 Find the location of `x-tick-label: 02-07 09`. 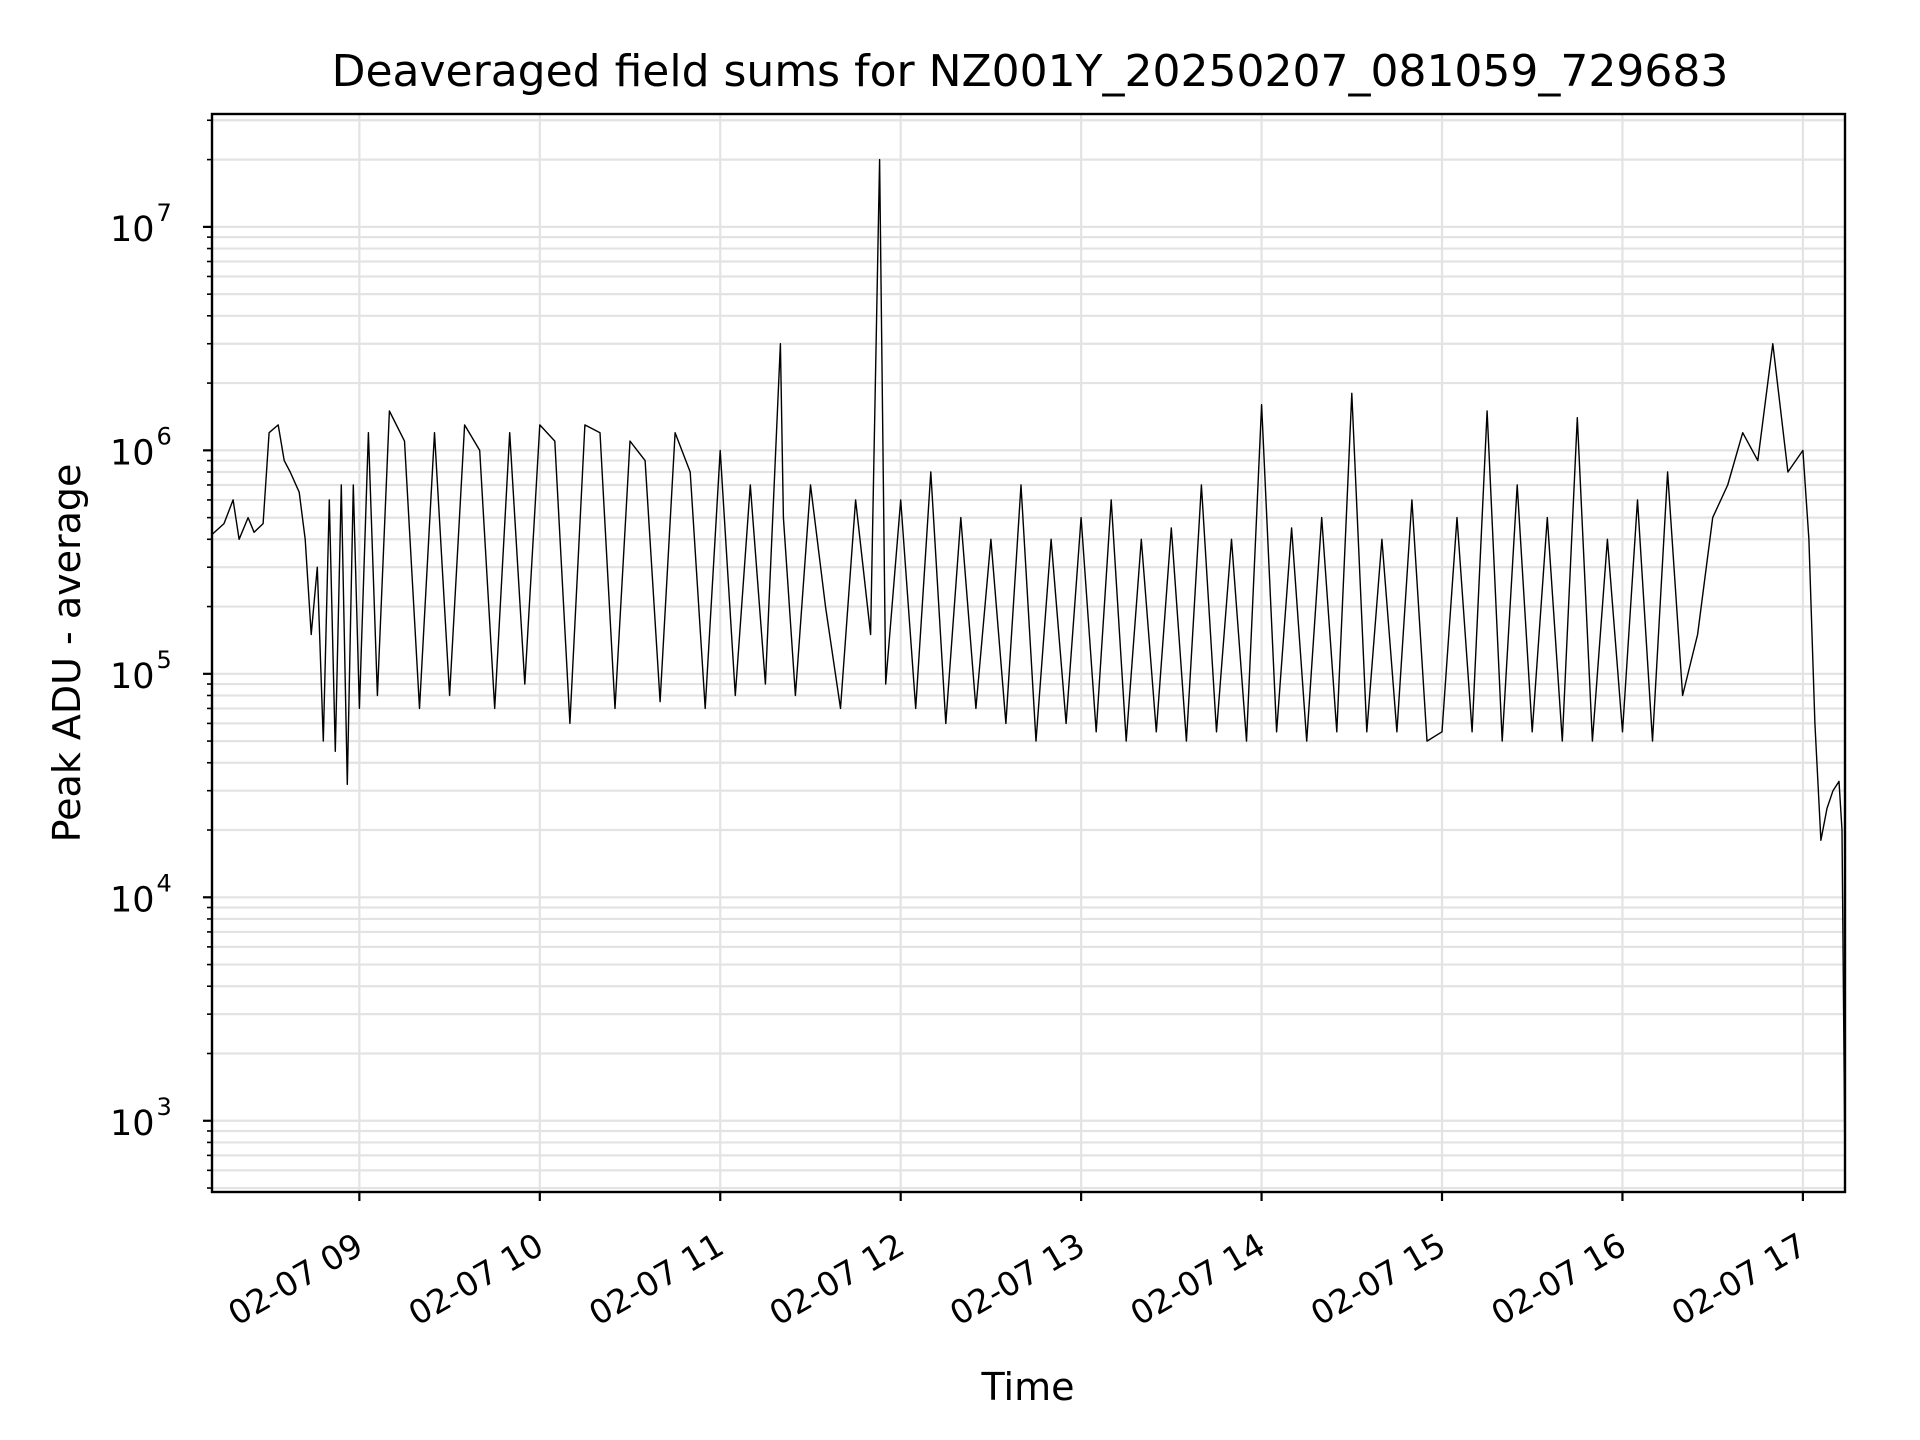

x-tick-label: 02-07 09 is located at coordinates (295, 1279).